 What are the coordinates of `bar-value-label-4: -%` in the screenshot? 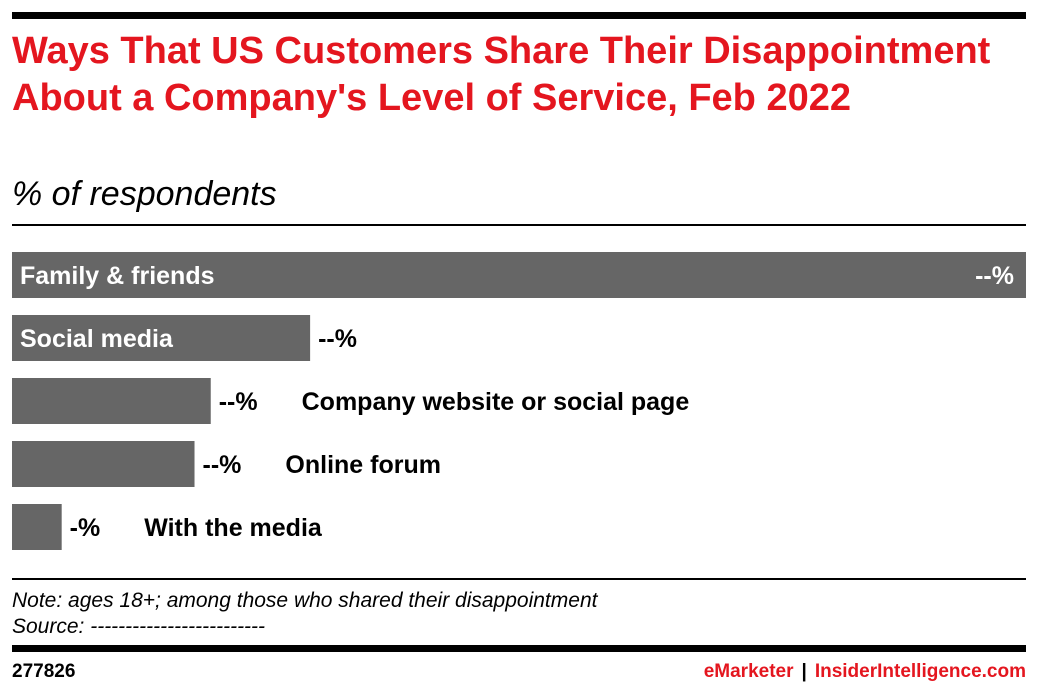 It's located at (85, 528).